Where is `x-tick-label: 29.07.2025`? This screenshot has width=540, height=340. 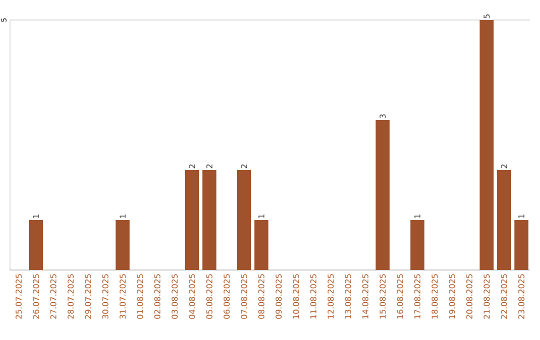
x-tick-label: 29.07.2025 is located at coordinates (88, 296).